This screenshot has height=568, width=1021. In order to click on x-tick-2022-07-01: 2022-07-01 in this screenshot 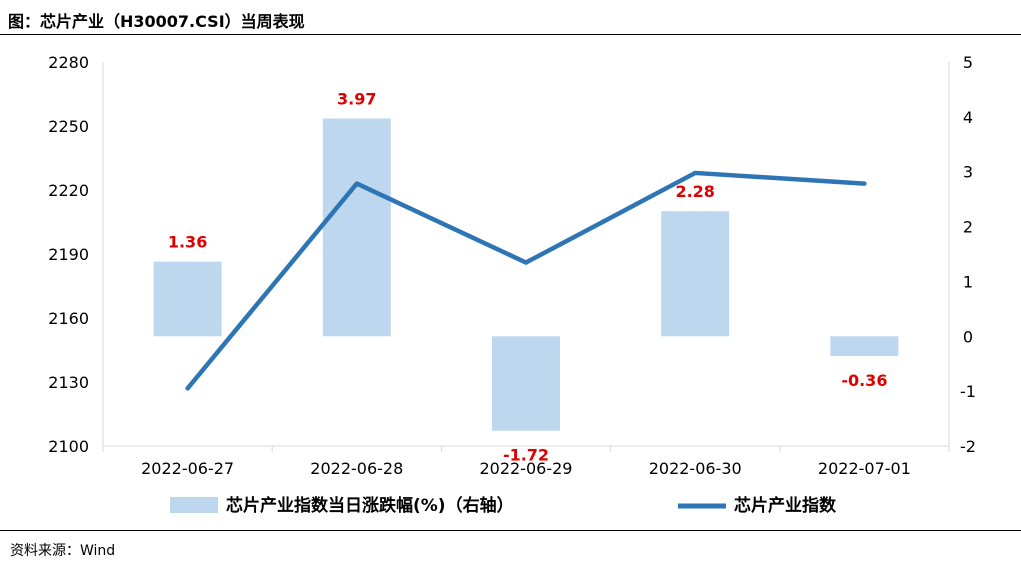, I will do `click(864, 468)`.